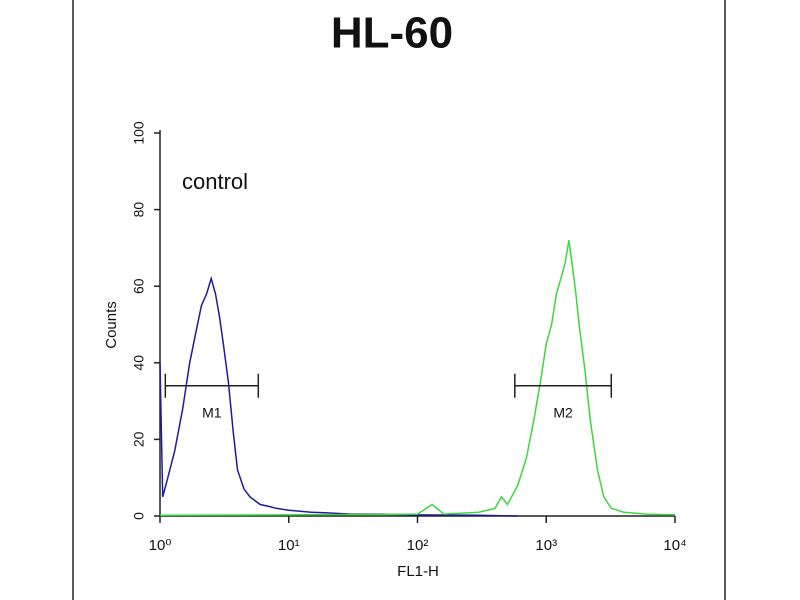 Image resolution: width=800 pixels, height=600 pixels. Describe the element at coordinates (139, 516) in the screenshot. I see `y-tick-label: 0` at that location.